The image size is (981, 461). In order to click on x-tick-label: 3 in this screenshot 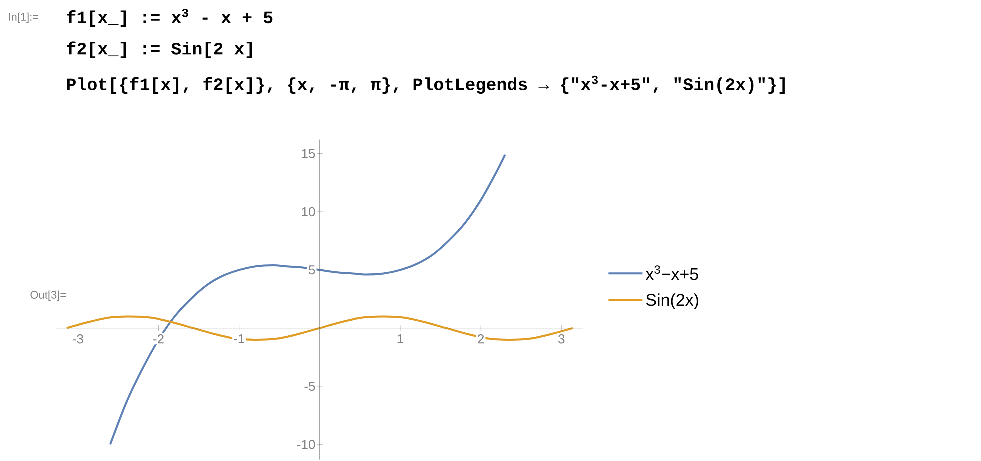, I will do `click(561, 339)`.